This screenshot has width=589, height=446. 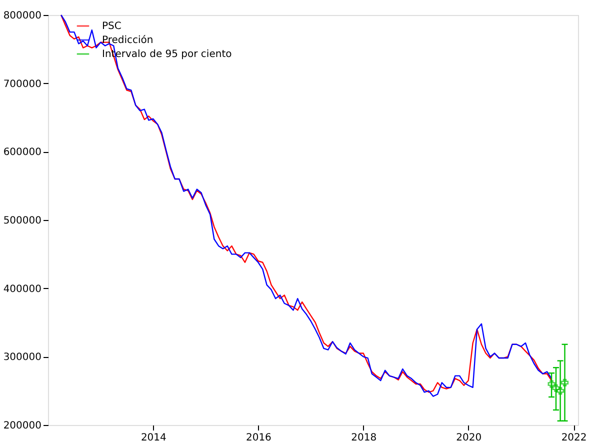 What do you see at coordinates (22, 221) in the screenshot?
I see `y-tick-label: 500000` at bounding box center [22, 221].